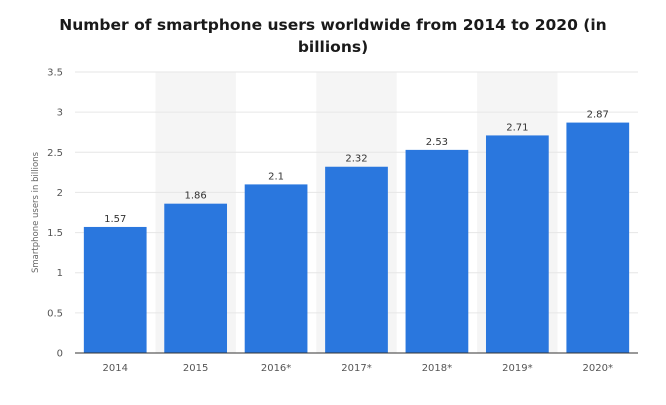 The image size is (666, 405). What do you see at coordinates (36, 212) in the screenshot?
I see `y-axis-title: Smartphone users in billions` at bounding box center [36, 212].